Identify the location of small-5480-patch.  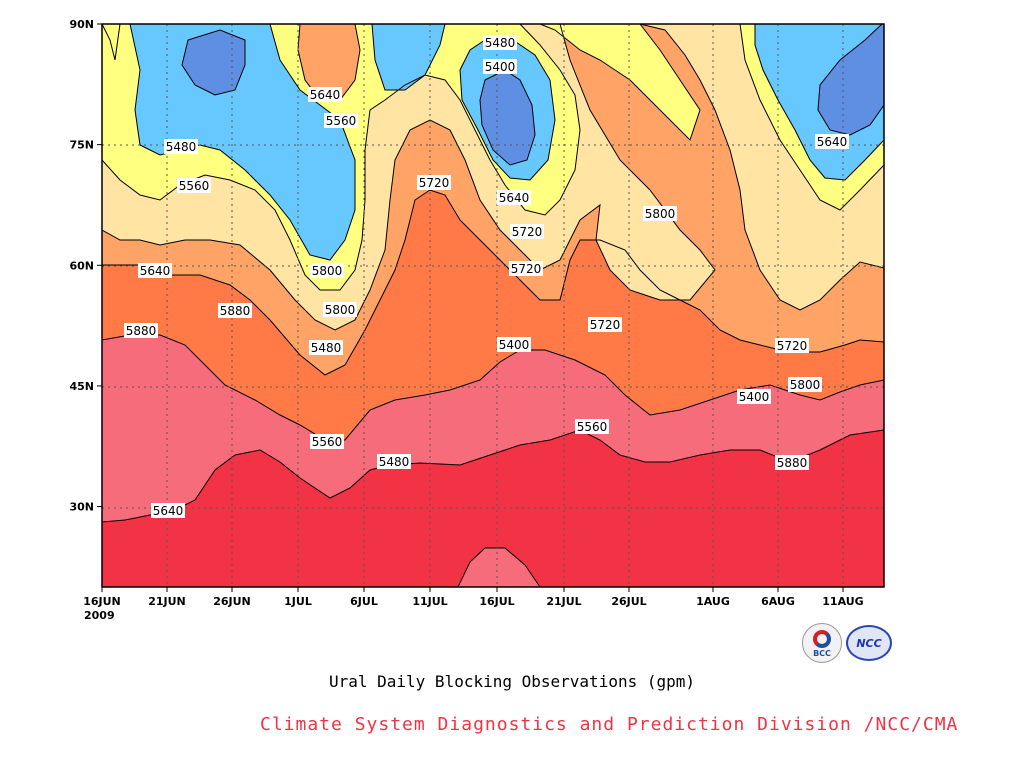
(329, 62).